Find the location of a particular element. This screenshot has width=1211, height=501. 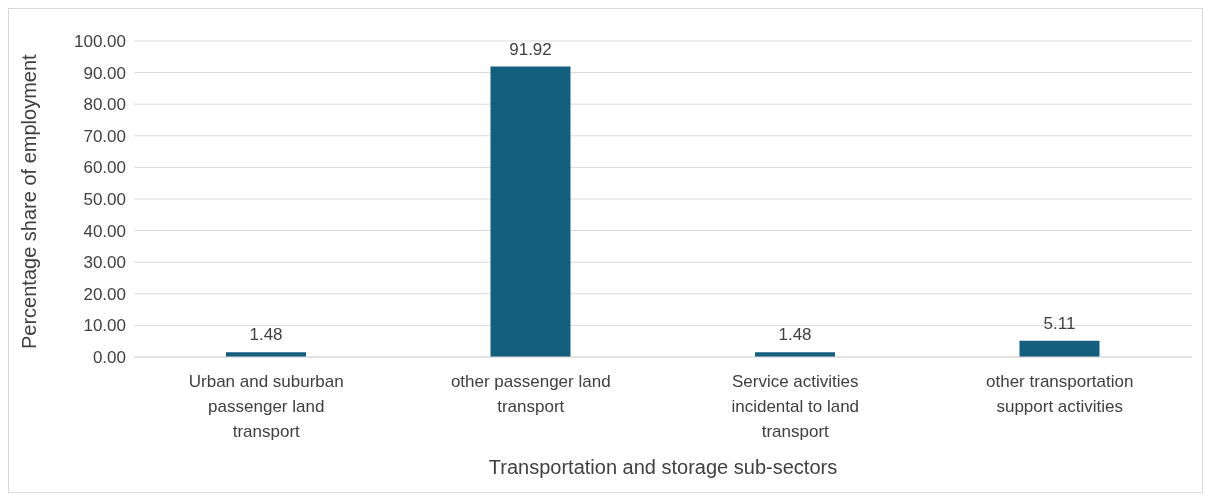

y-tick-label: 50.00 is located at coordinates (104, 200).